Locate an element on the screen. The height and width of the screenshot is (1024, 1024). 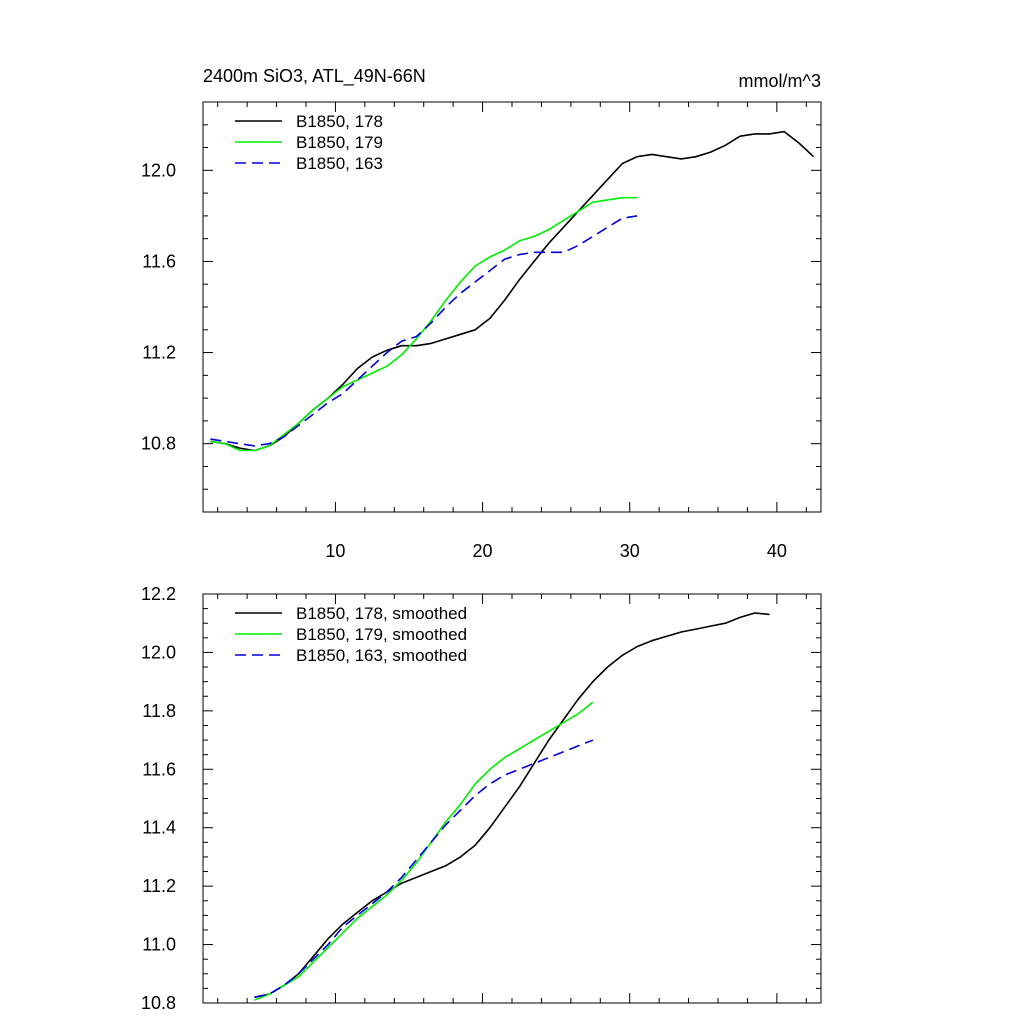
x-tick-label: 10 is located at coordinates (335, 551).